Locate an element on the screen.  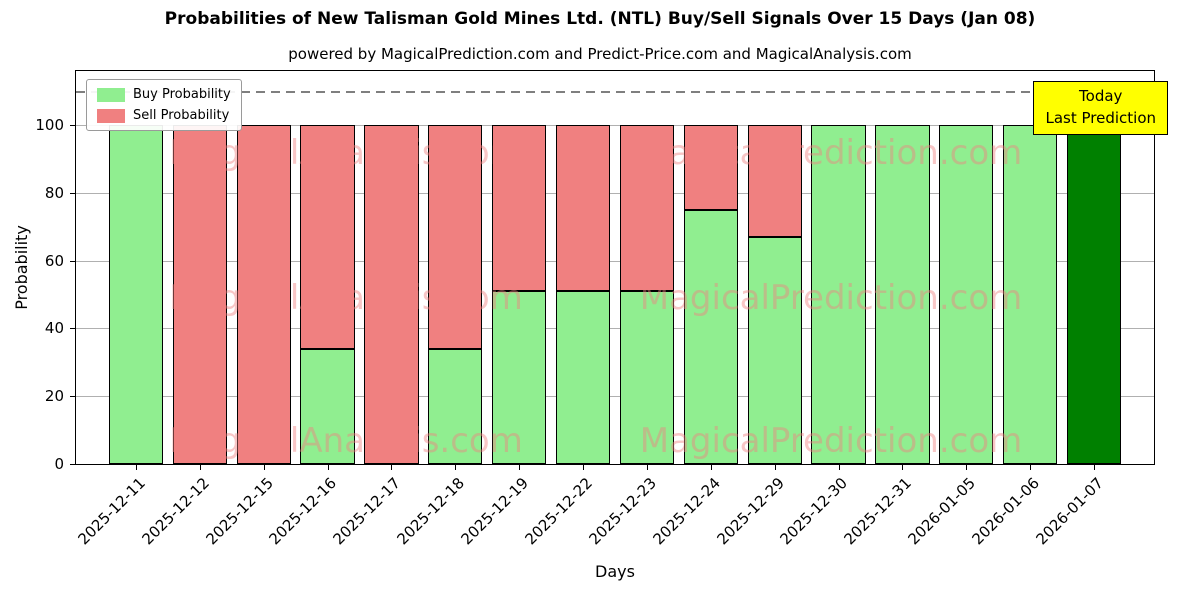
x-tick-label-2026-01-06: 2026-01-06 is located at coordinates (1005, 511).